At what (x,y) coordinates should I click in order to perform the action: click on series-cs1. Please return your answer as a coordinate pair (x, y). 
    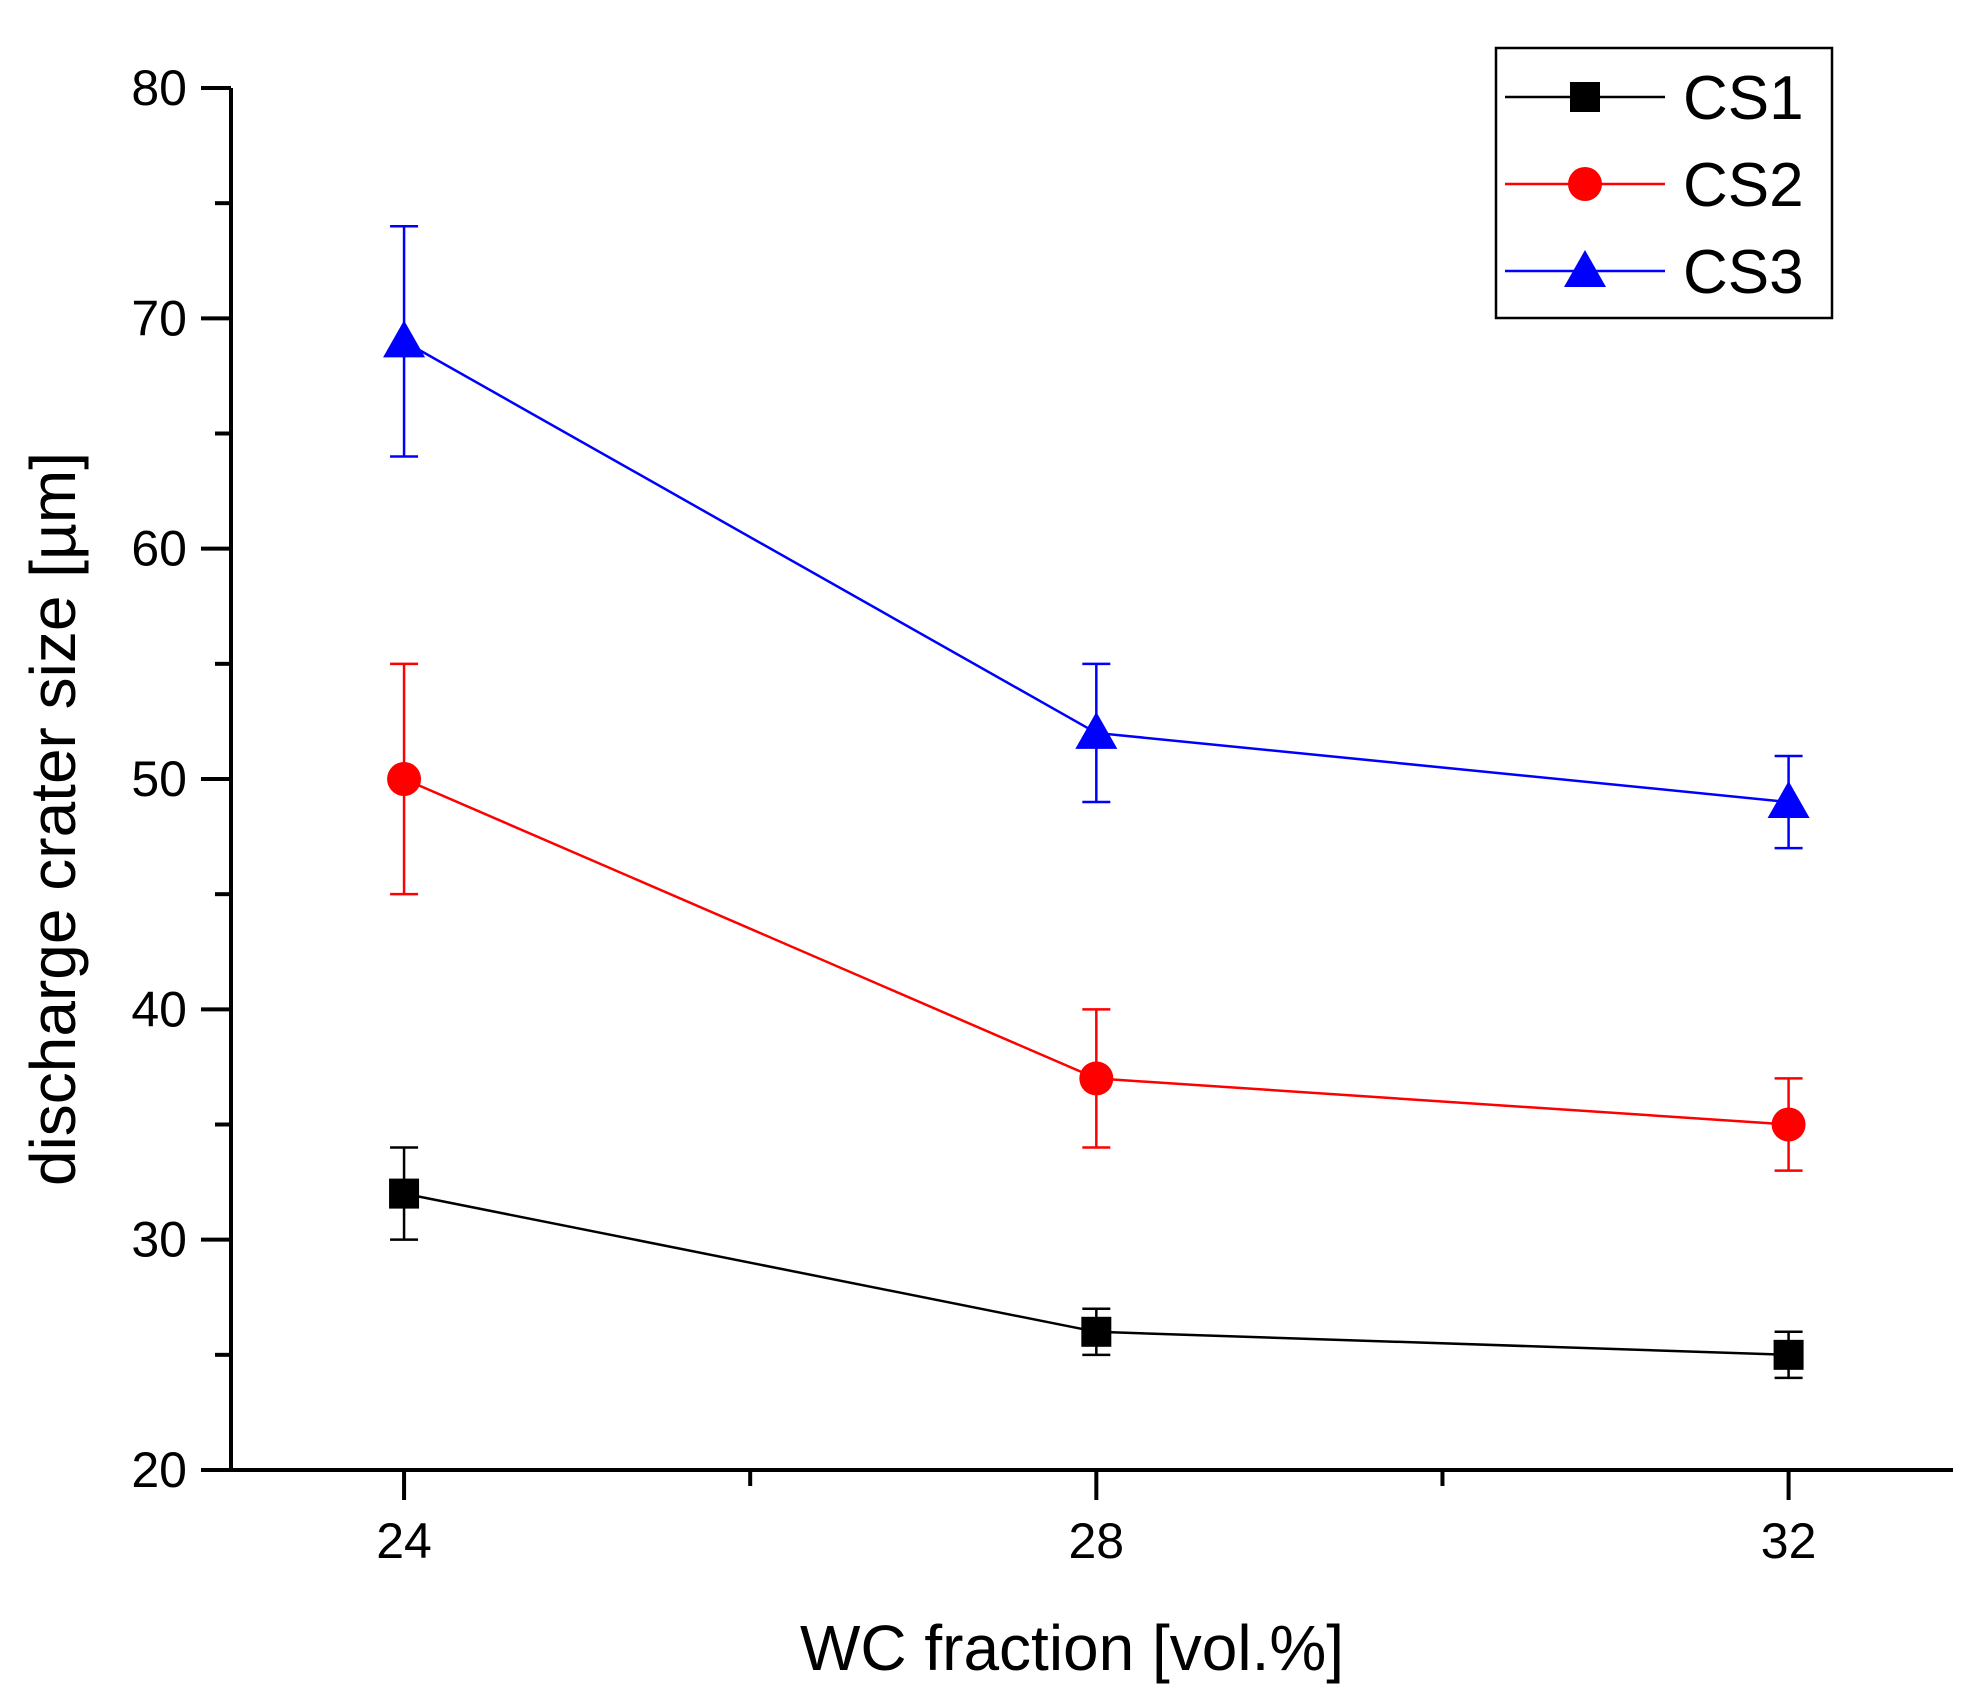
    Looking at the image, I should click on (1096, 1263).